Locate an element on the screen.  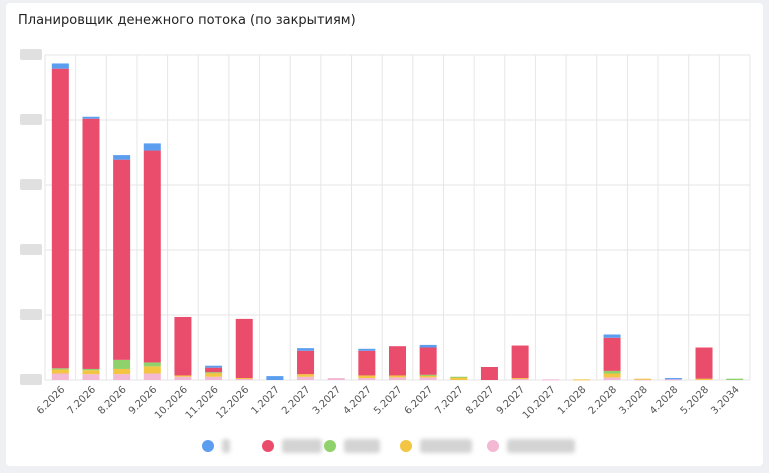
x-tick-label: 3.2034 is located at coordinates (725, 400).